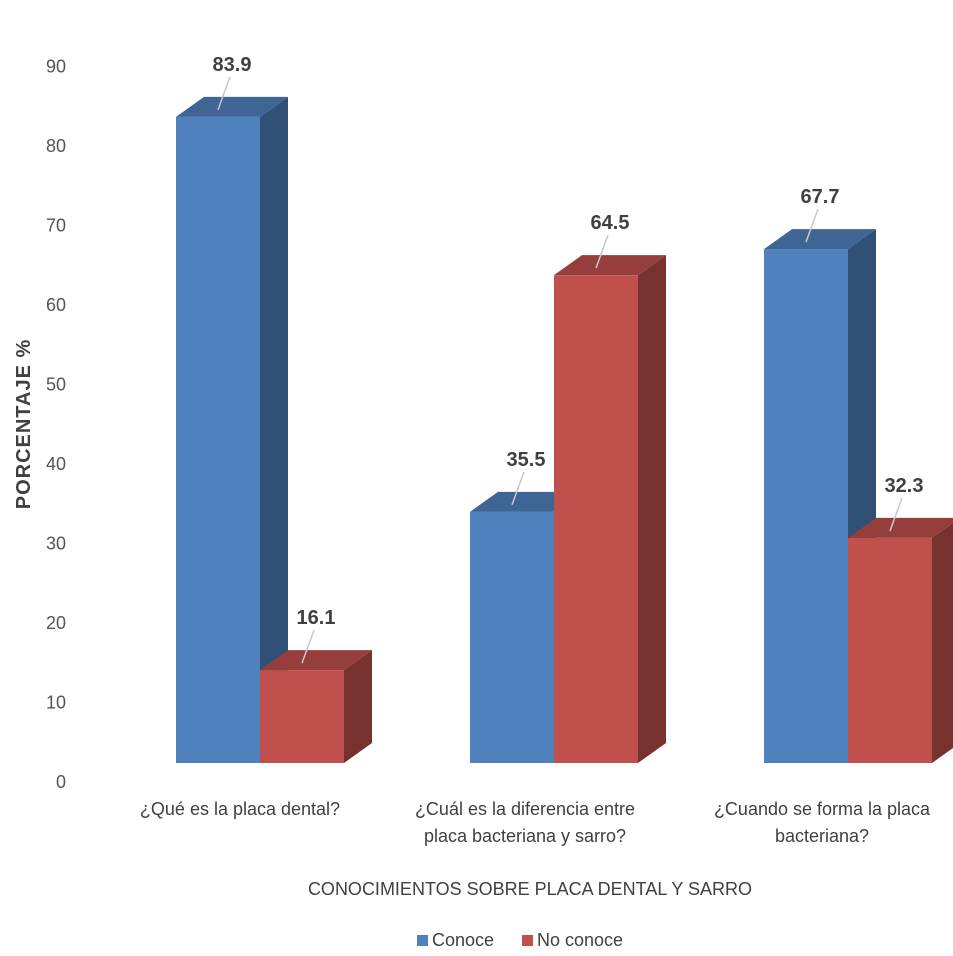  What do you see at coordinates (316, 618) in the screenshot?
I see `data-label: 16.1` at bounding box center [316, 618].